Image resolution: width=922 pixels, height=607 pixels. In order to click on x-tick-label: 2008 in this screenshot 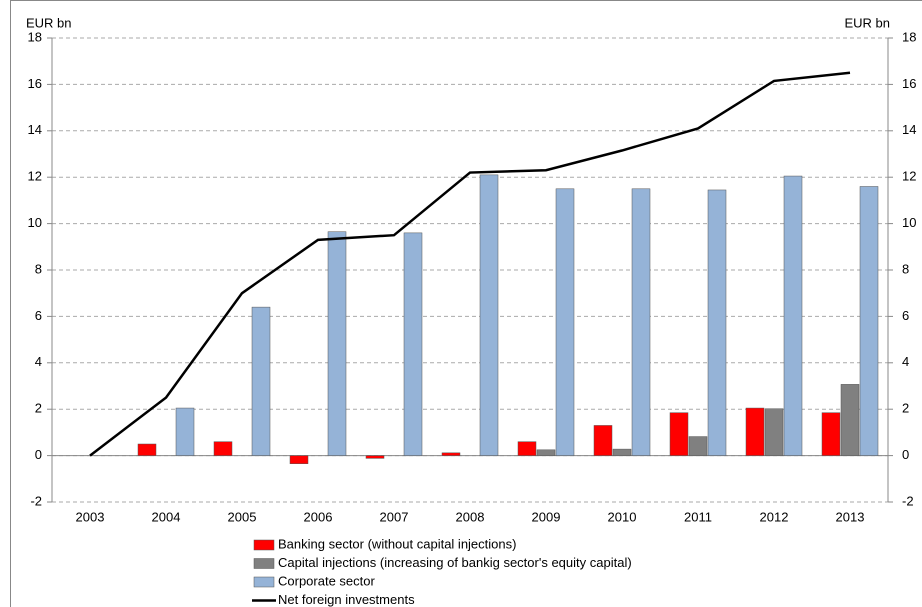, I will do `click(470, 516)`.